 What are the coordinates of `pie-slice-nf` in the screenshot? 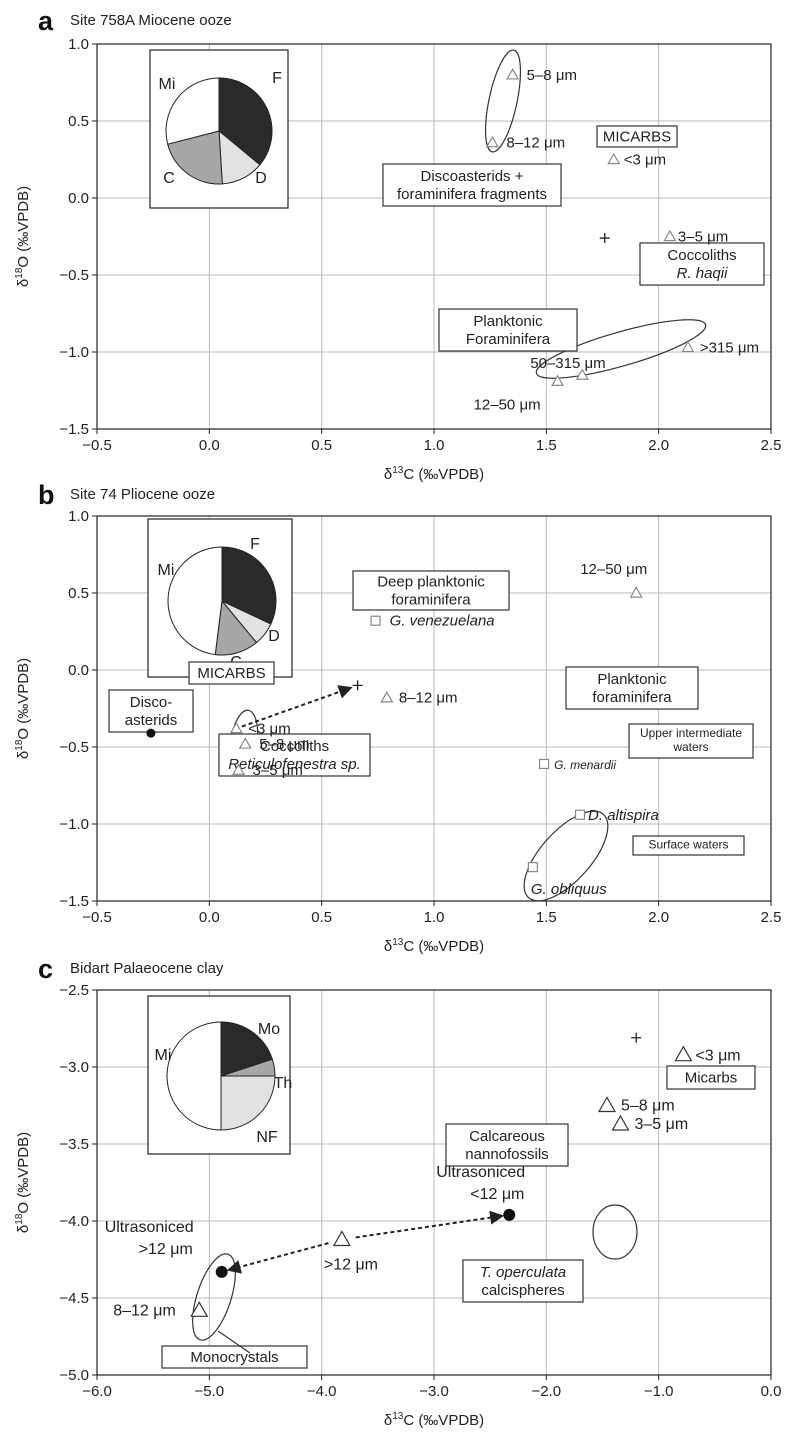 It's located at (248, 1103).